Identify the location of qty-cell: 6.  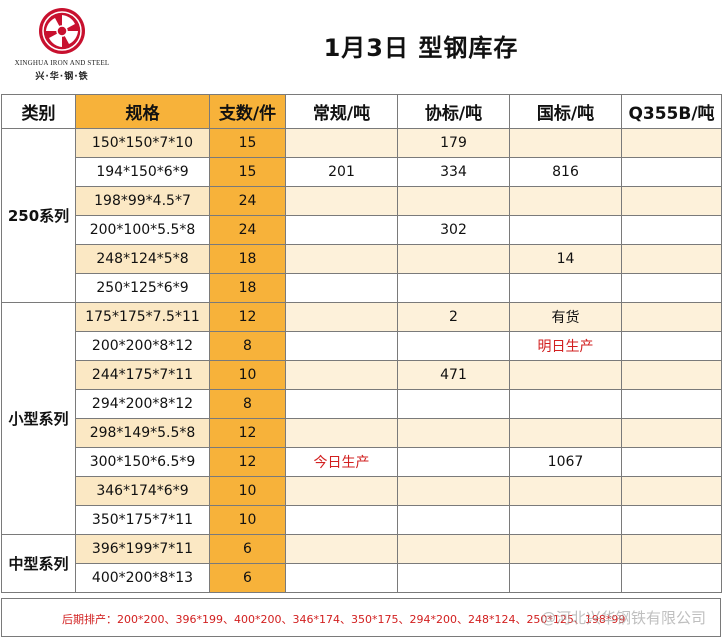
(247, 578).